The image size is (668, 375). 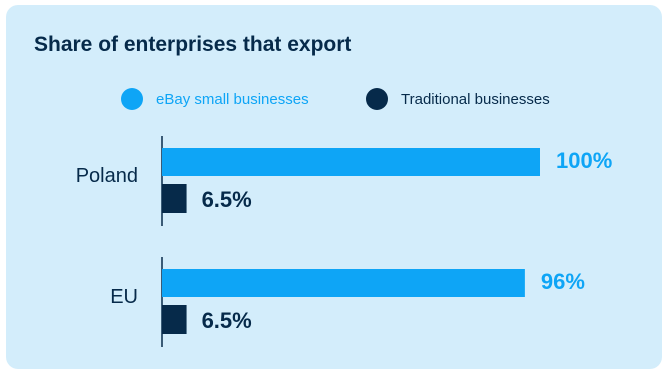 I want to click on bar-ebay-eu, so click(x=343, y=283).